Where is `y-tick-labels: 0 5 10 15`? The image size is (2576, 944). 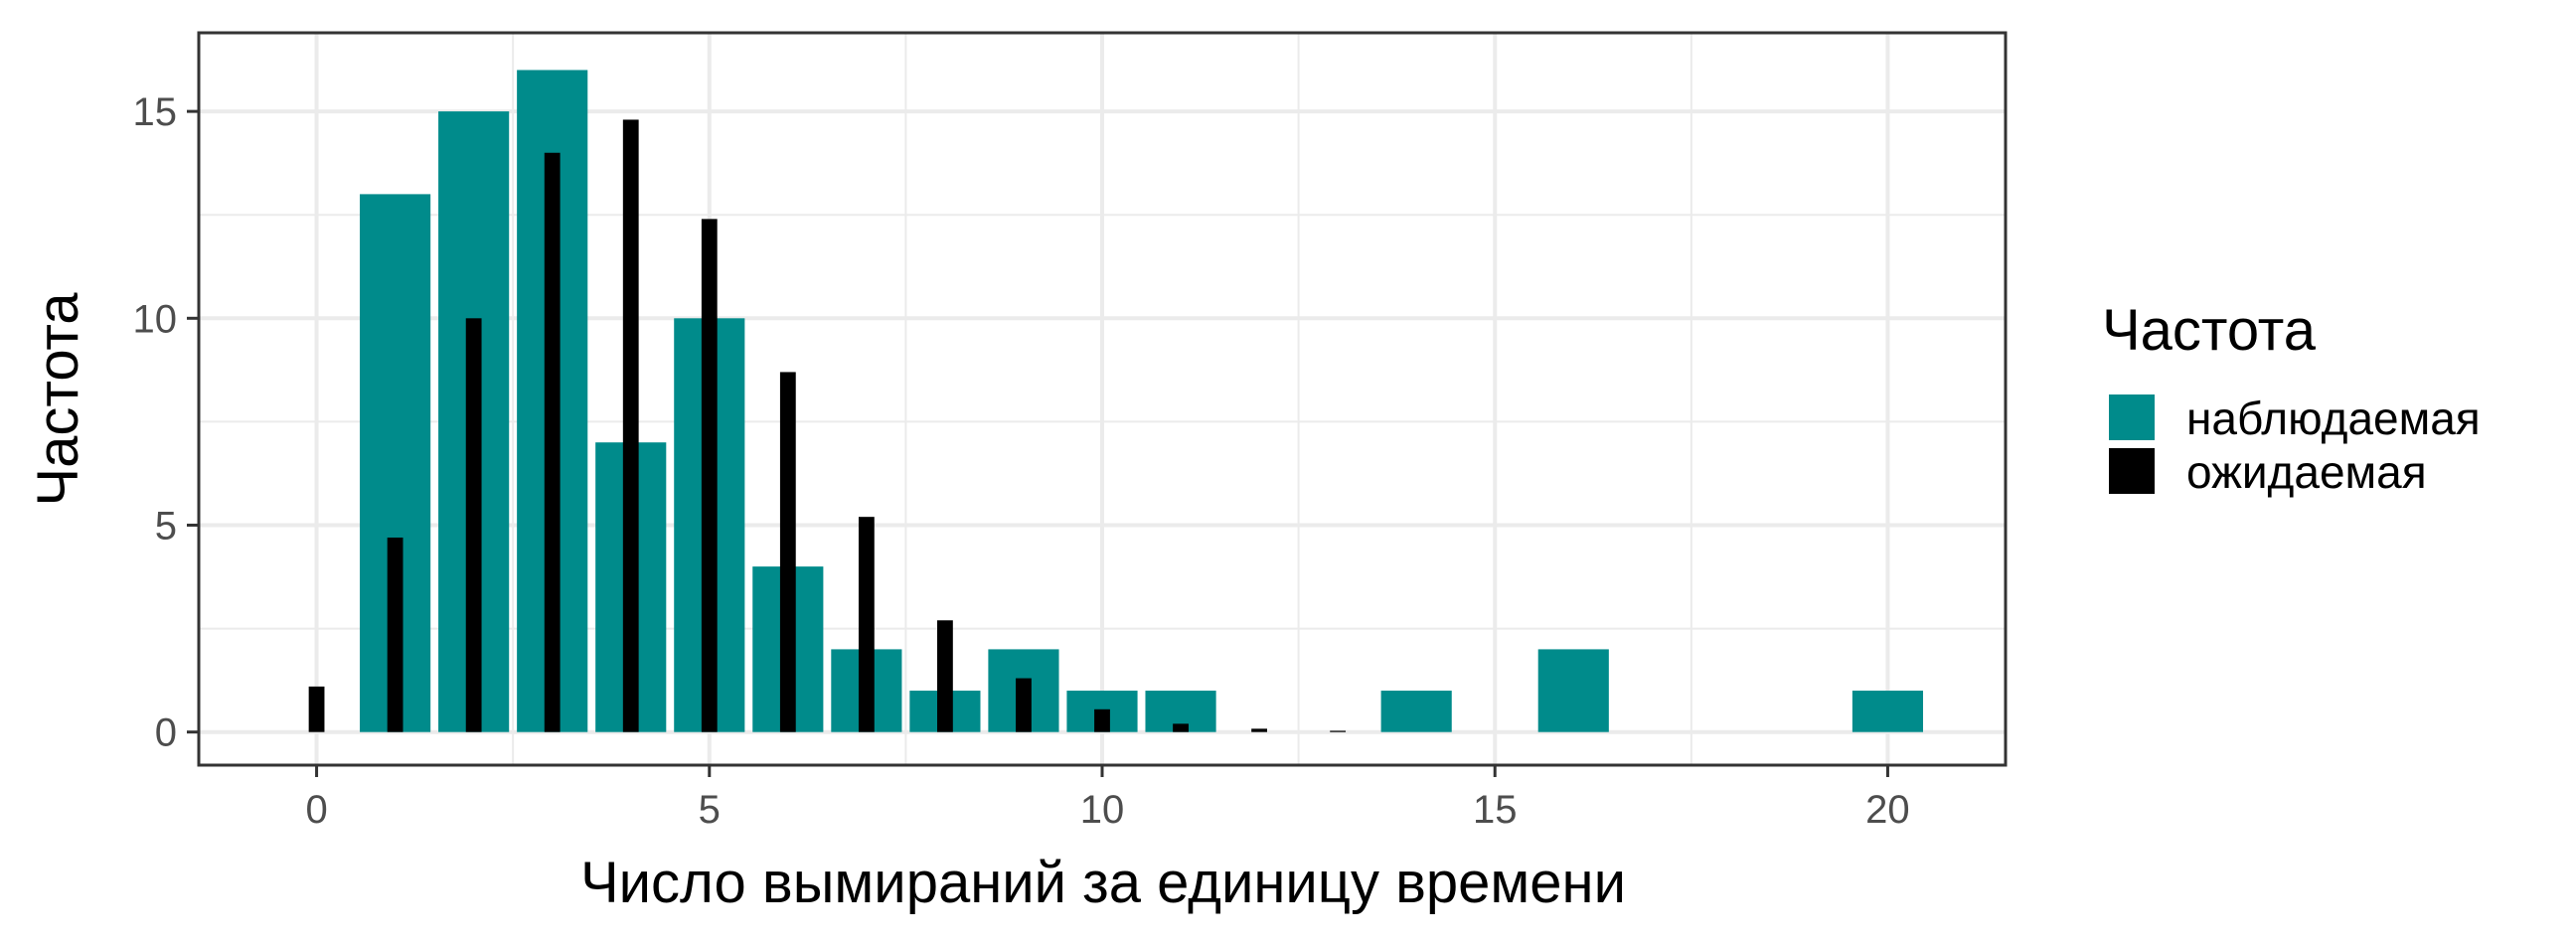
y-tick-labels: 0 5 10 15 is located at coordinates (155, 423).